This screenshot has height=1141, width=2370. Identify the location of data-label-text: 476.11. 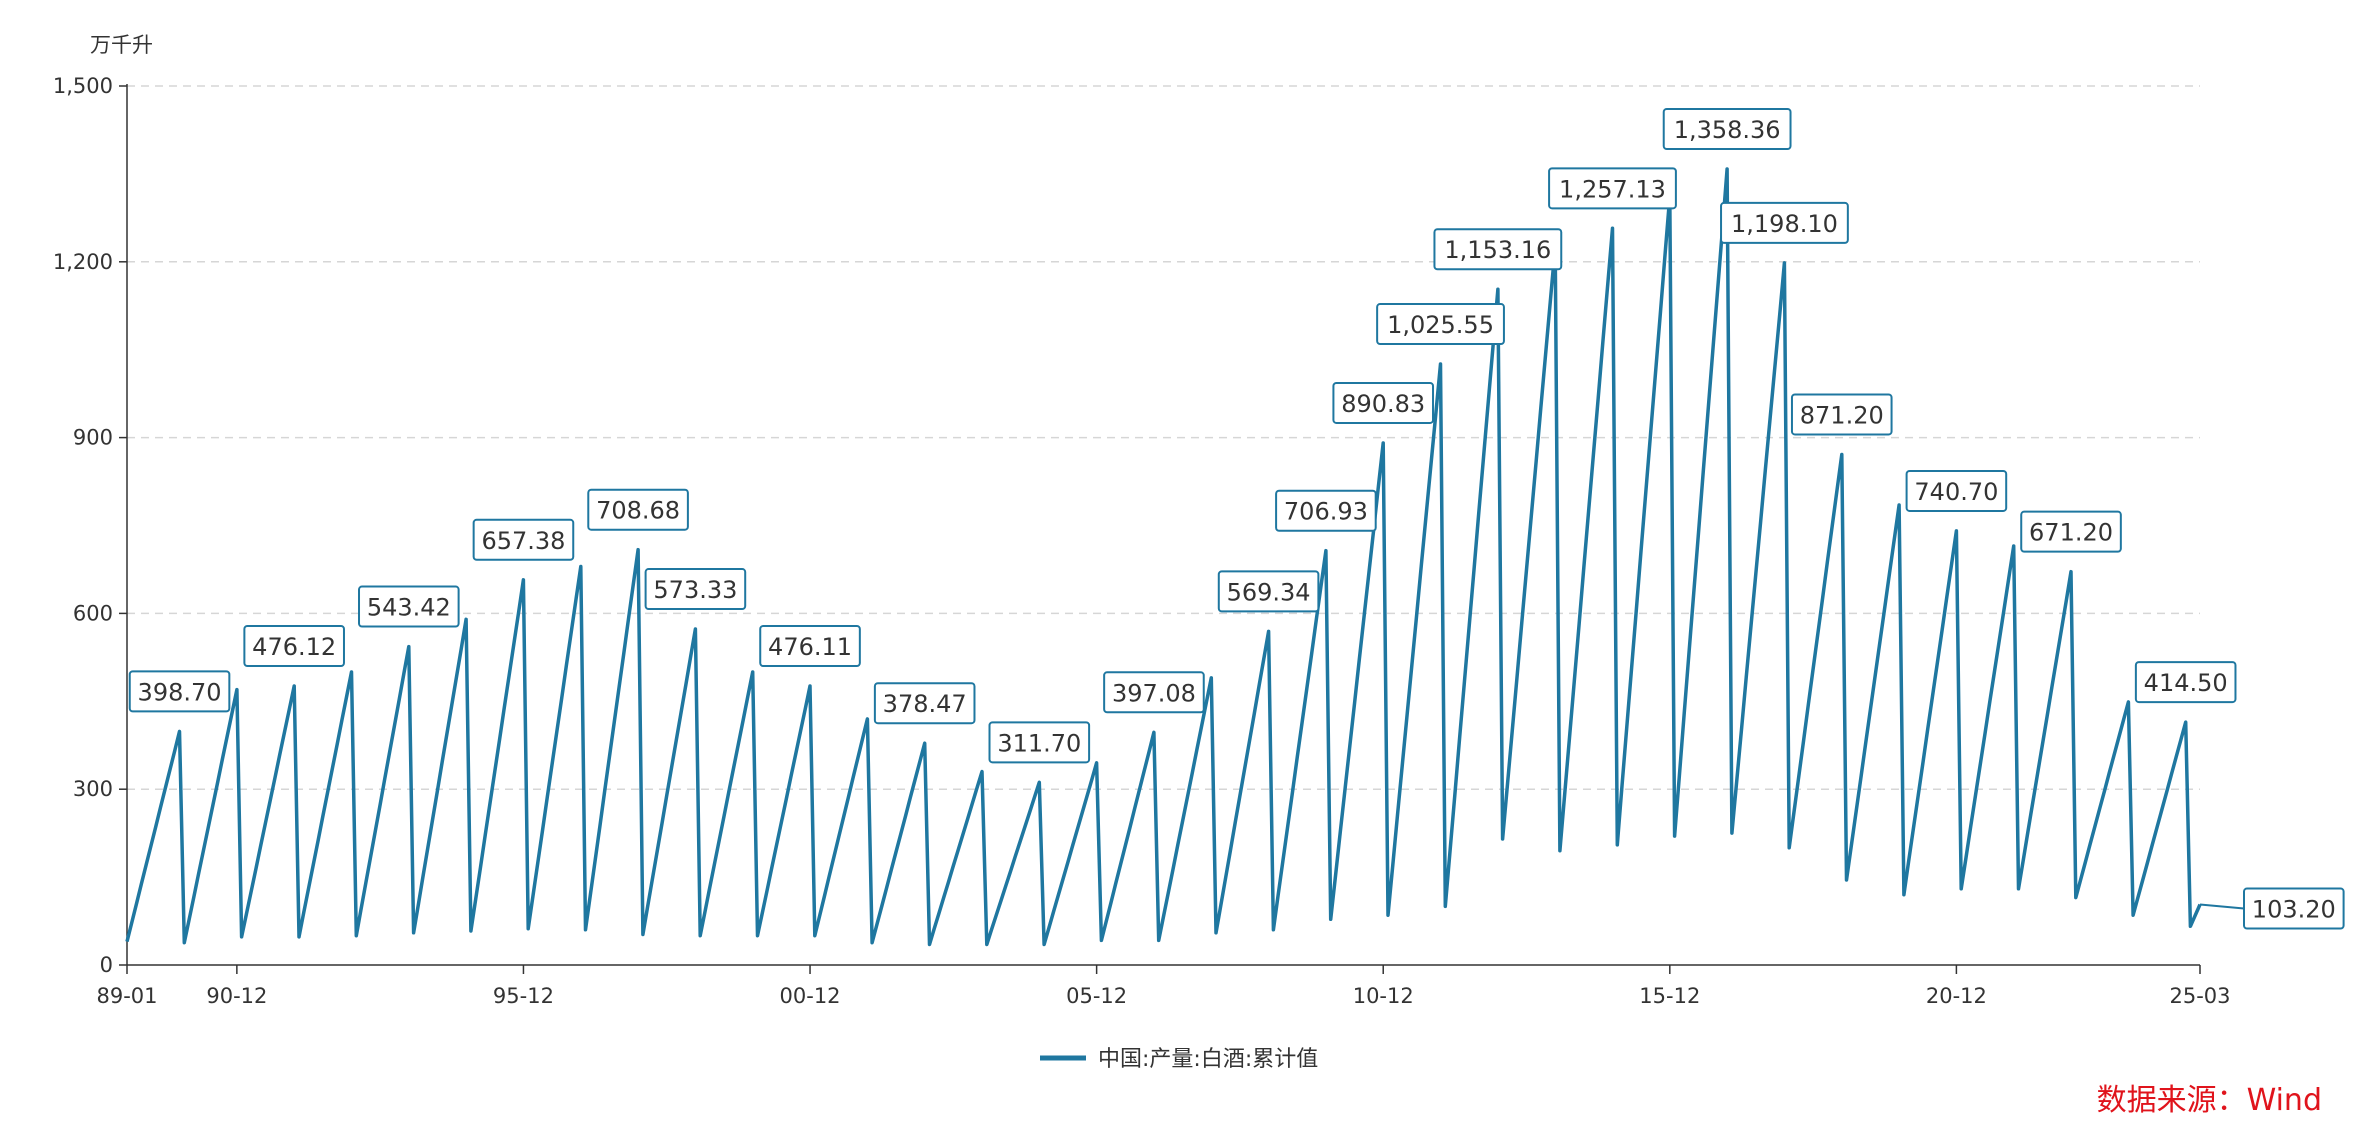
(810, 647).